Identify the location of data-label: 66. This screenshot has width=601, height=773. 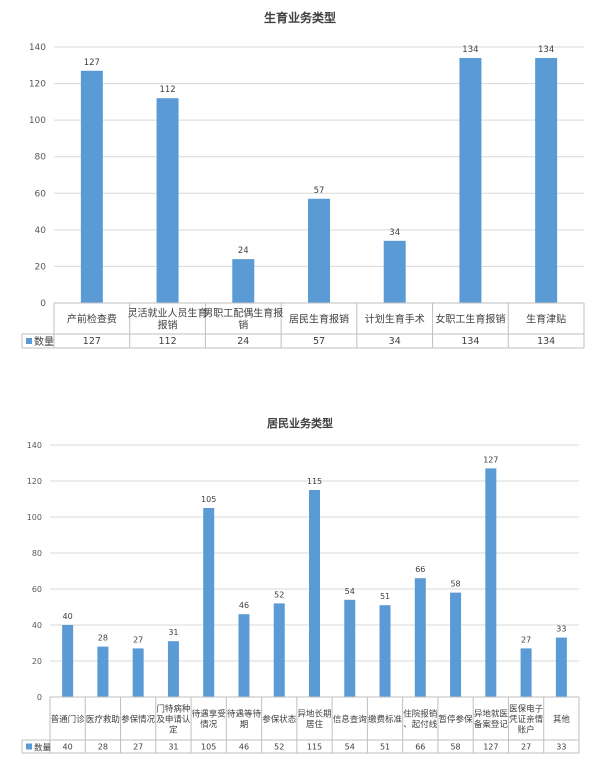
(420, 569).